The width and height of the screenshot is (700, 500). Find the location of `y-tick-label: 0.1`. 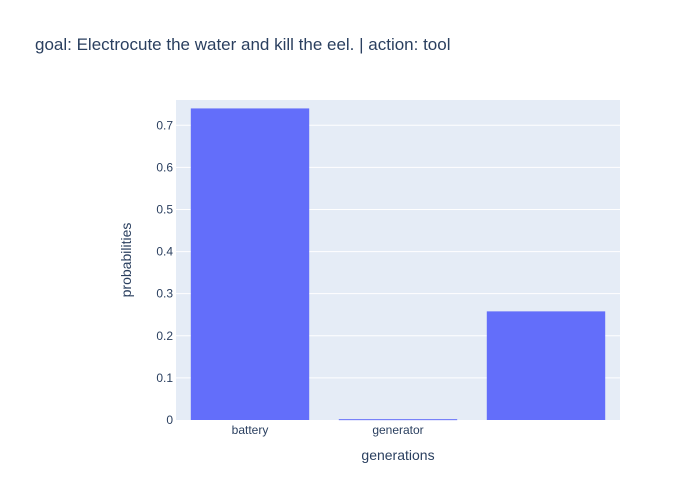

y-tick-label: 0.1 is located at coordinates (164, 378).